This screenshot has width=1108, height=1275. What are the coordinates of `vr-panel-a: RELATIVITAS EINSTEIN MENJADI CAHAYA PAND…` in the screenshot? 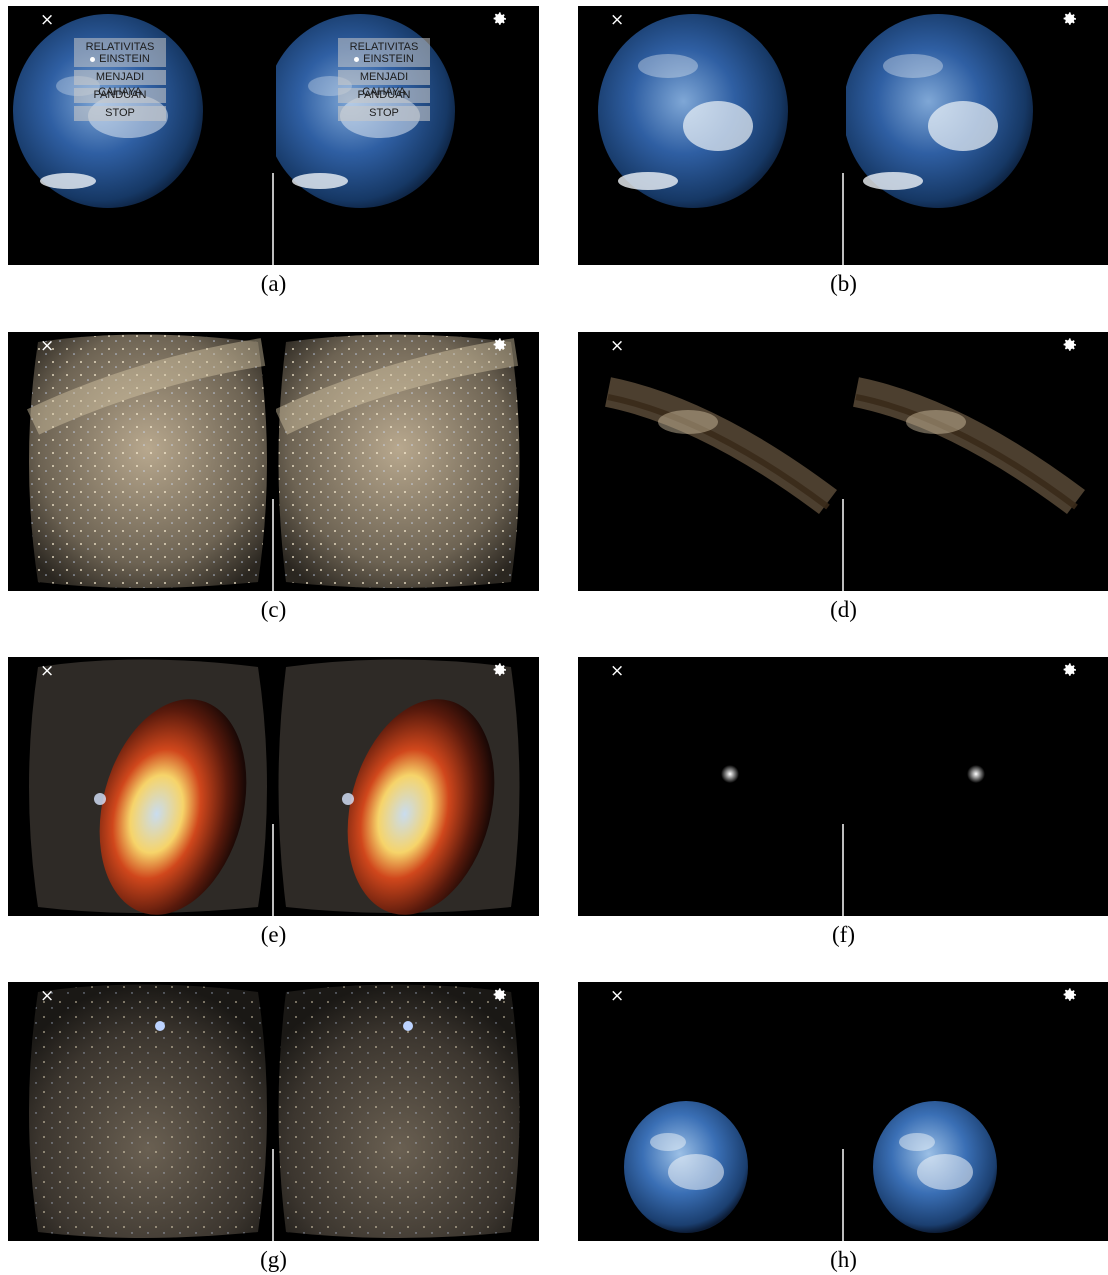 It's located at (273, 135).